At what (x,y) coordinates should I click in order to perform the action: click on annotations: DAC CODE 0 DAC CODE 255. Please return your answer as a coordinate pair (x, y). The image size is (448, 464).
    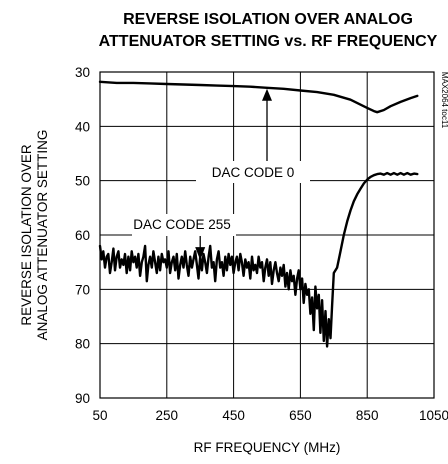
    Looking at the image, I should click on (221, 174).